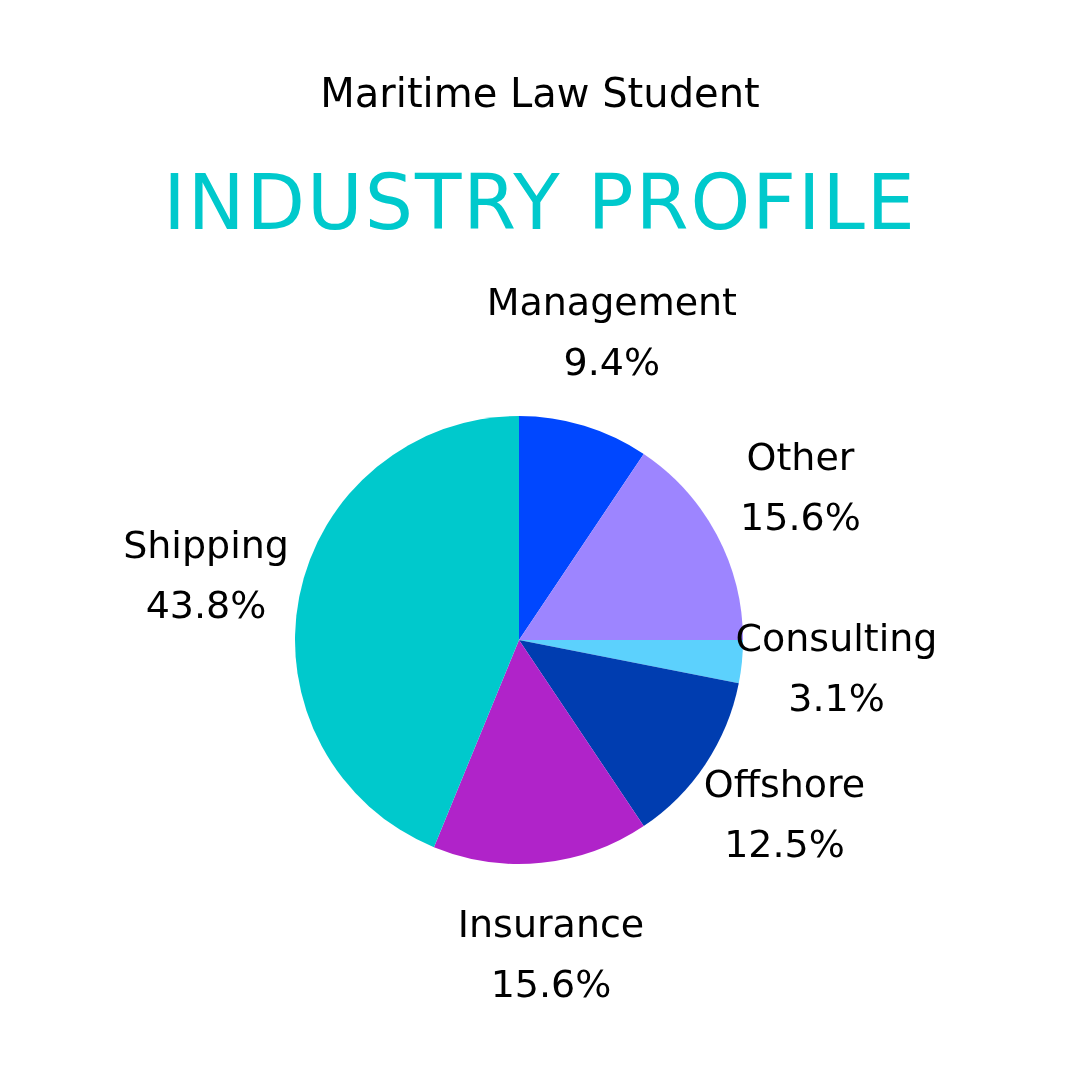  I want to click on slice-label: Management, so click(611, 301).